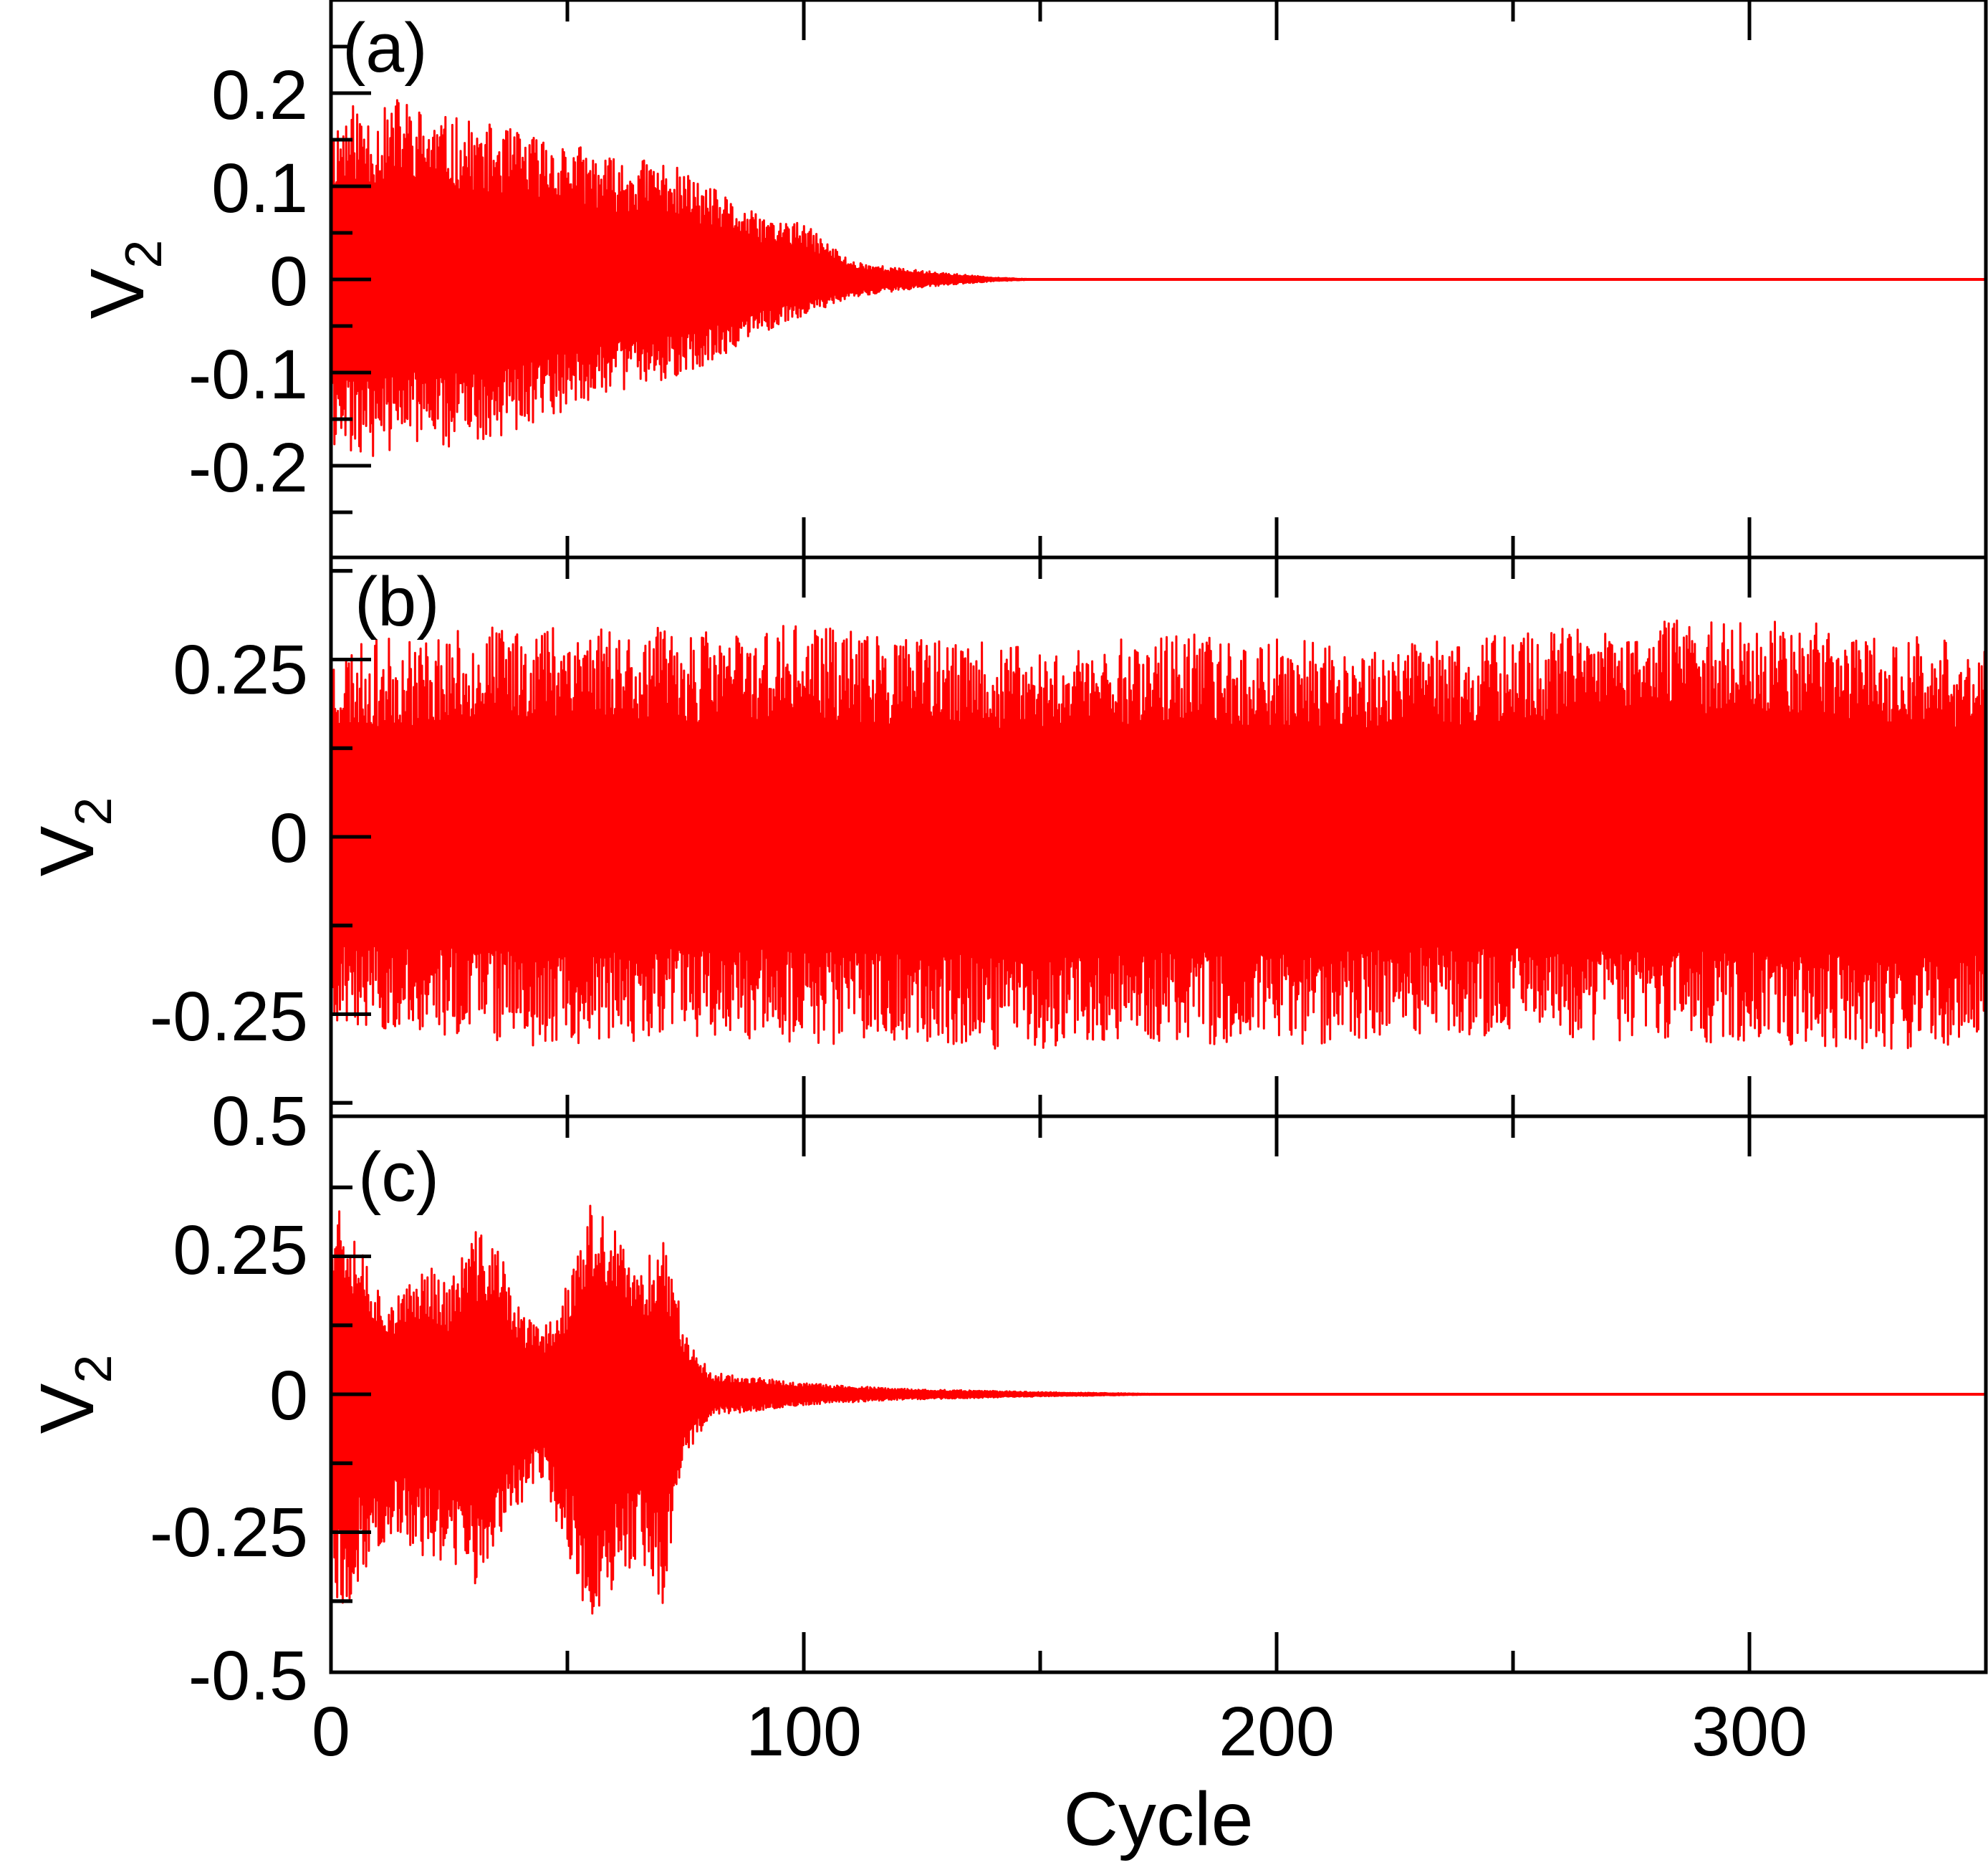 This screenshot has height=1865, width=1988. I want to click on panel-label-b: (b), so click(397, 601).